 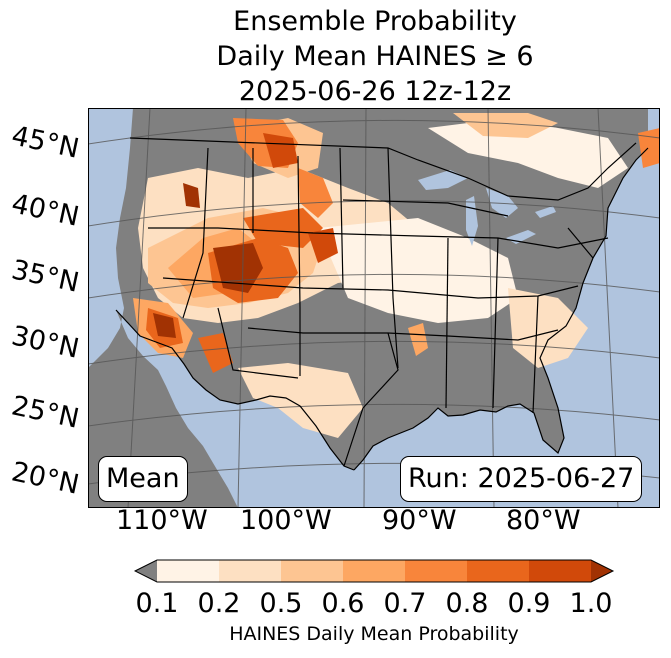 What do you see at coordinates (143, 479) in the screenshot?
I see `stat-label: Mean` at bounding box center [143, 479].